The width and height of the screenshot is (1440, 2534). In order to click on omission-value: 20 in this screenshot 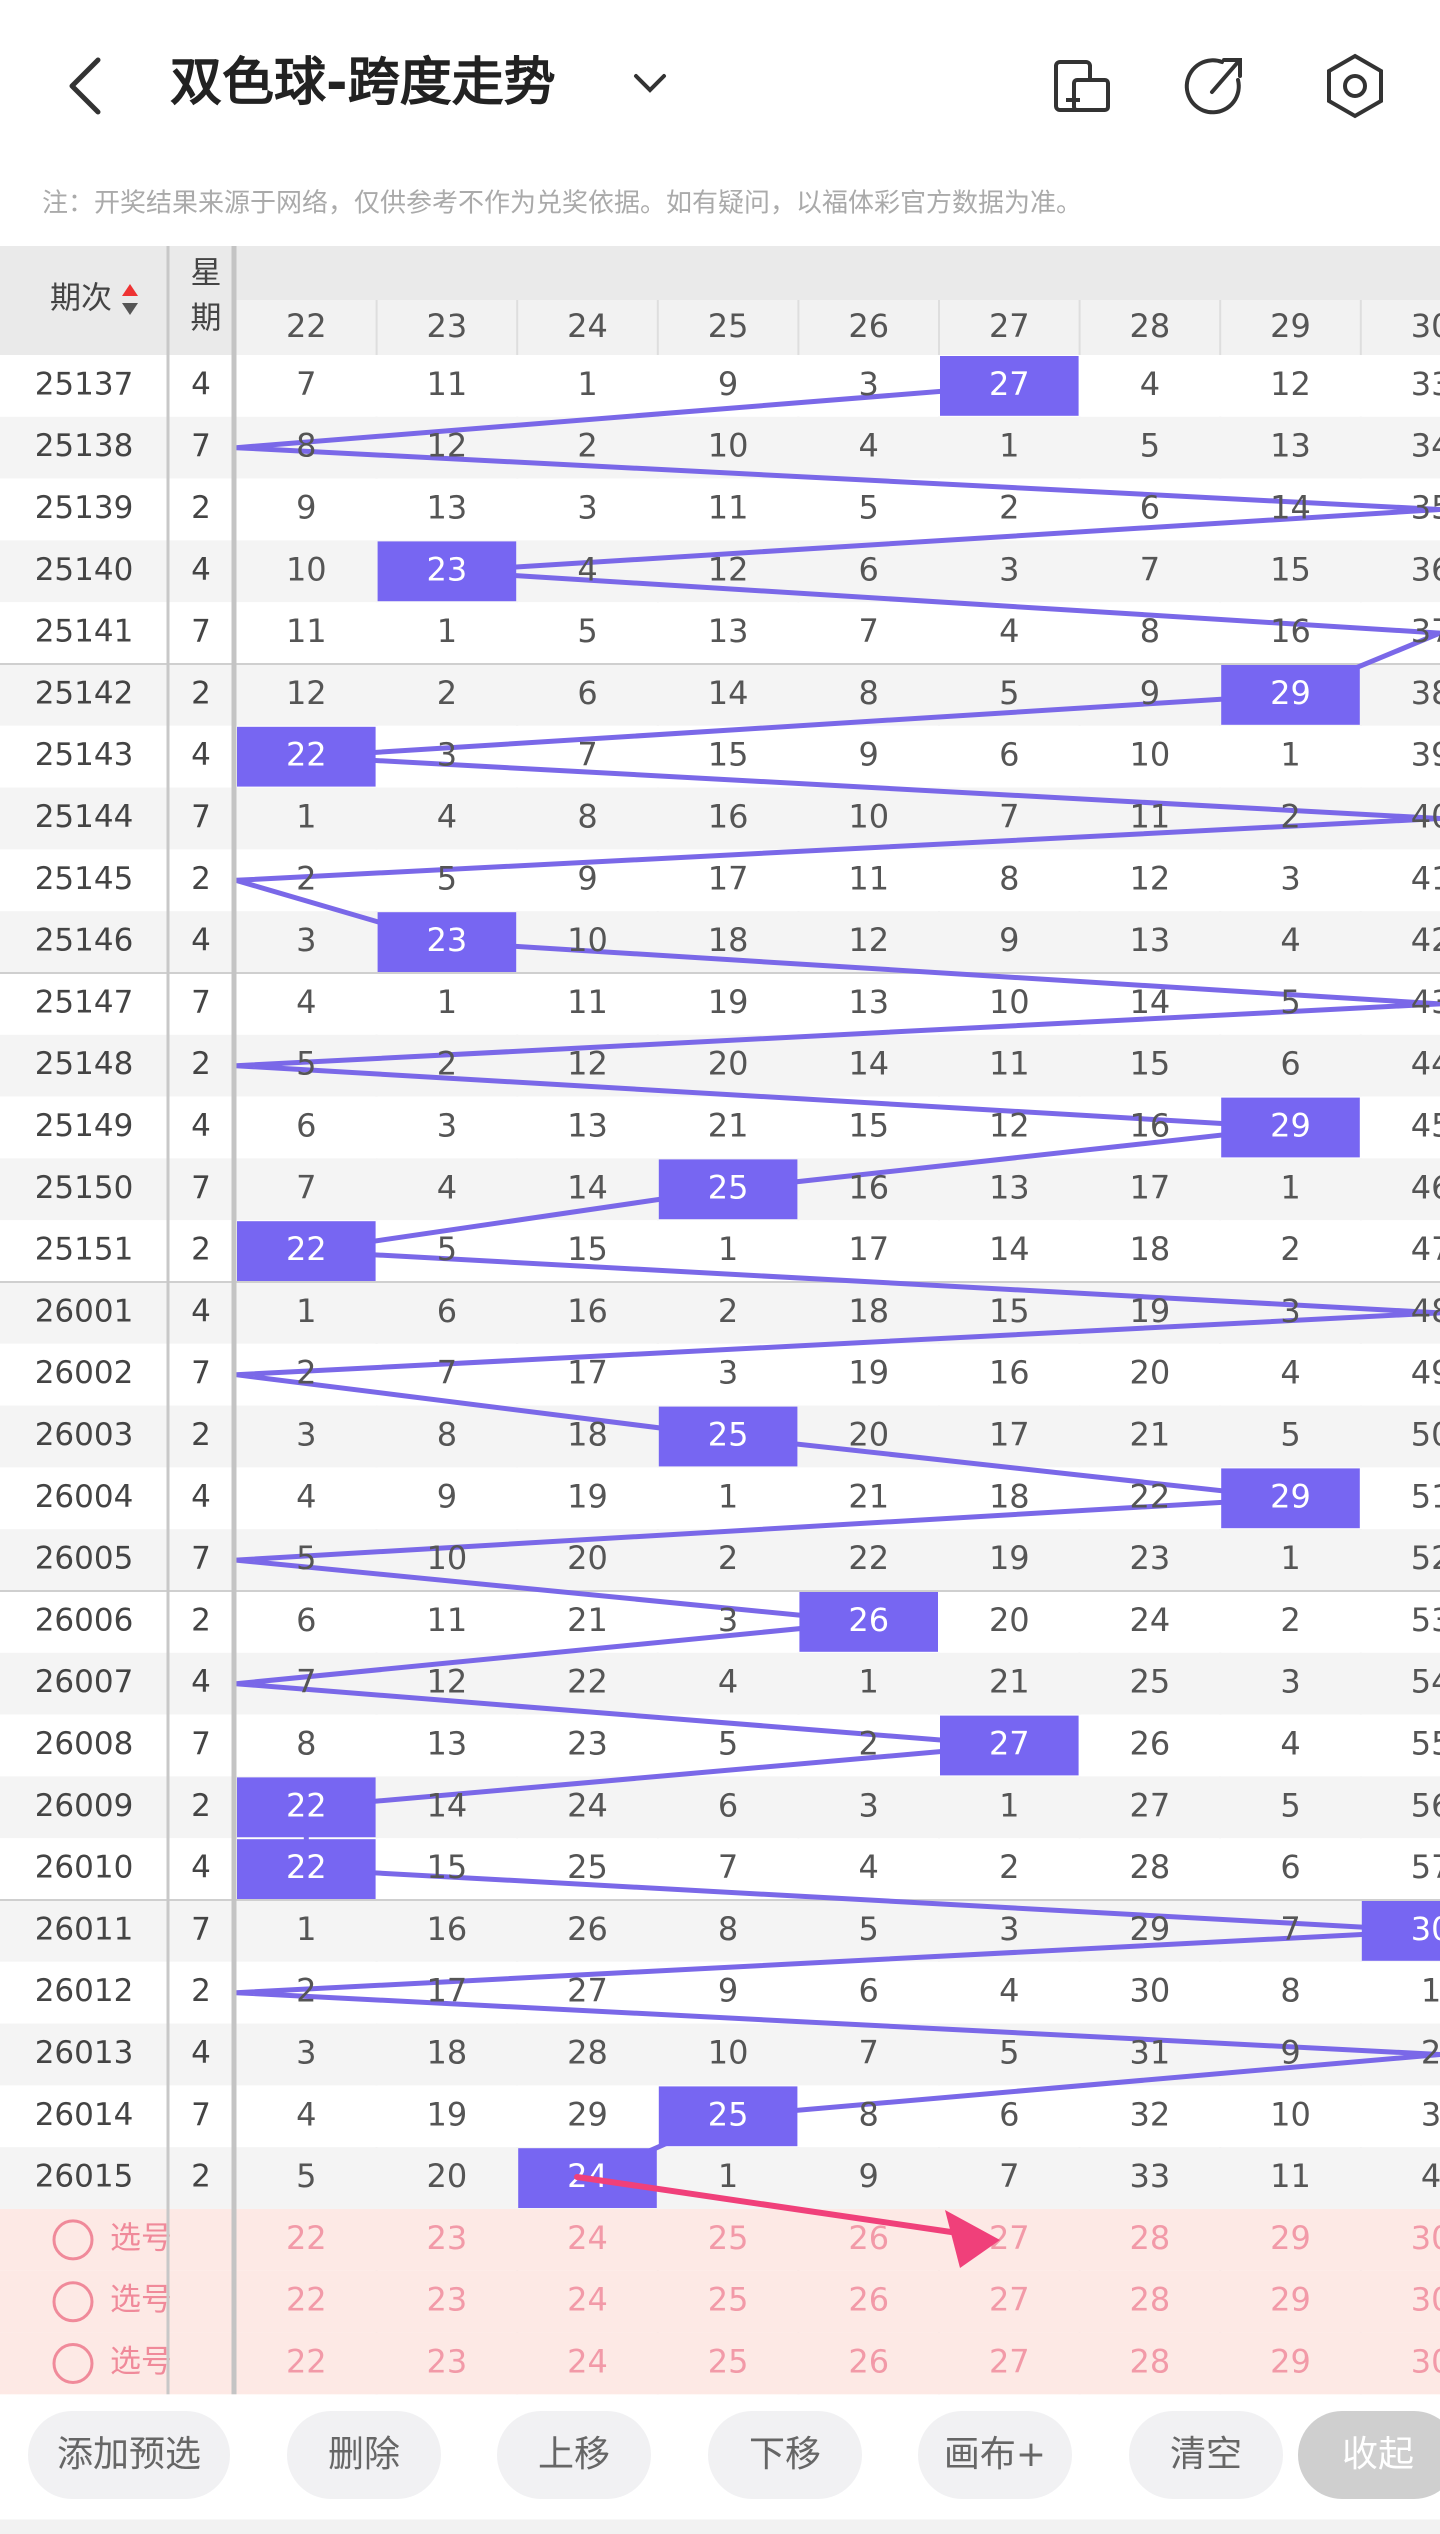, I will do `click(447, 2176)`.